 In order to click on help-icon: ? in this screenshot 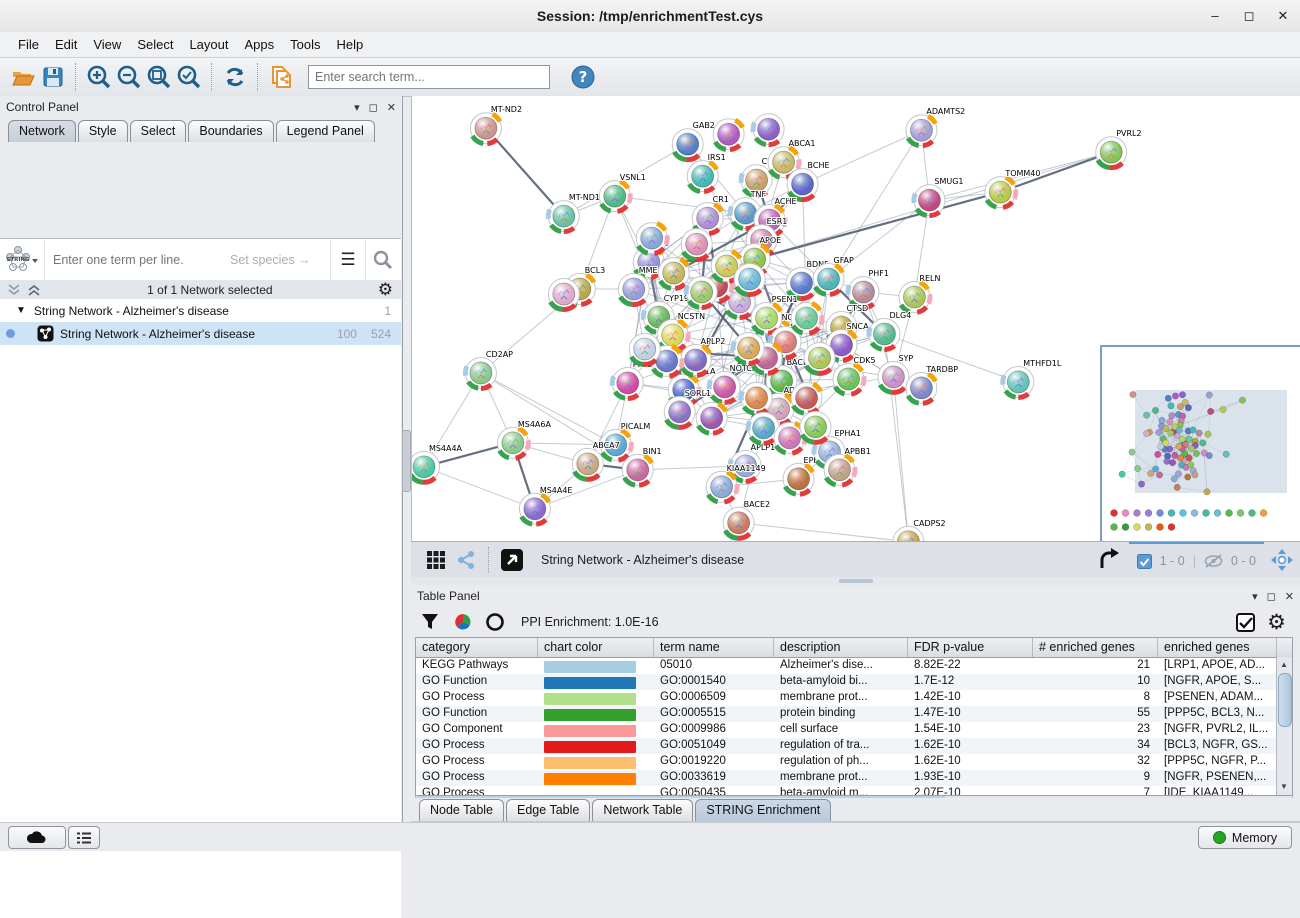, I will do `click(583, 77)`.